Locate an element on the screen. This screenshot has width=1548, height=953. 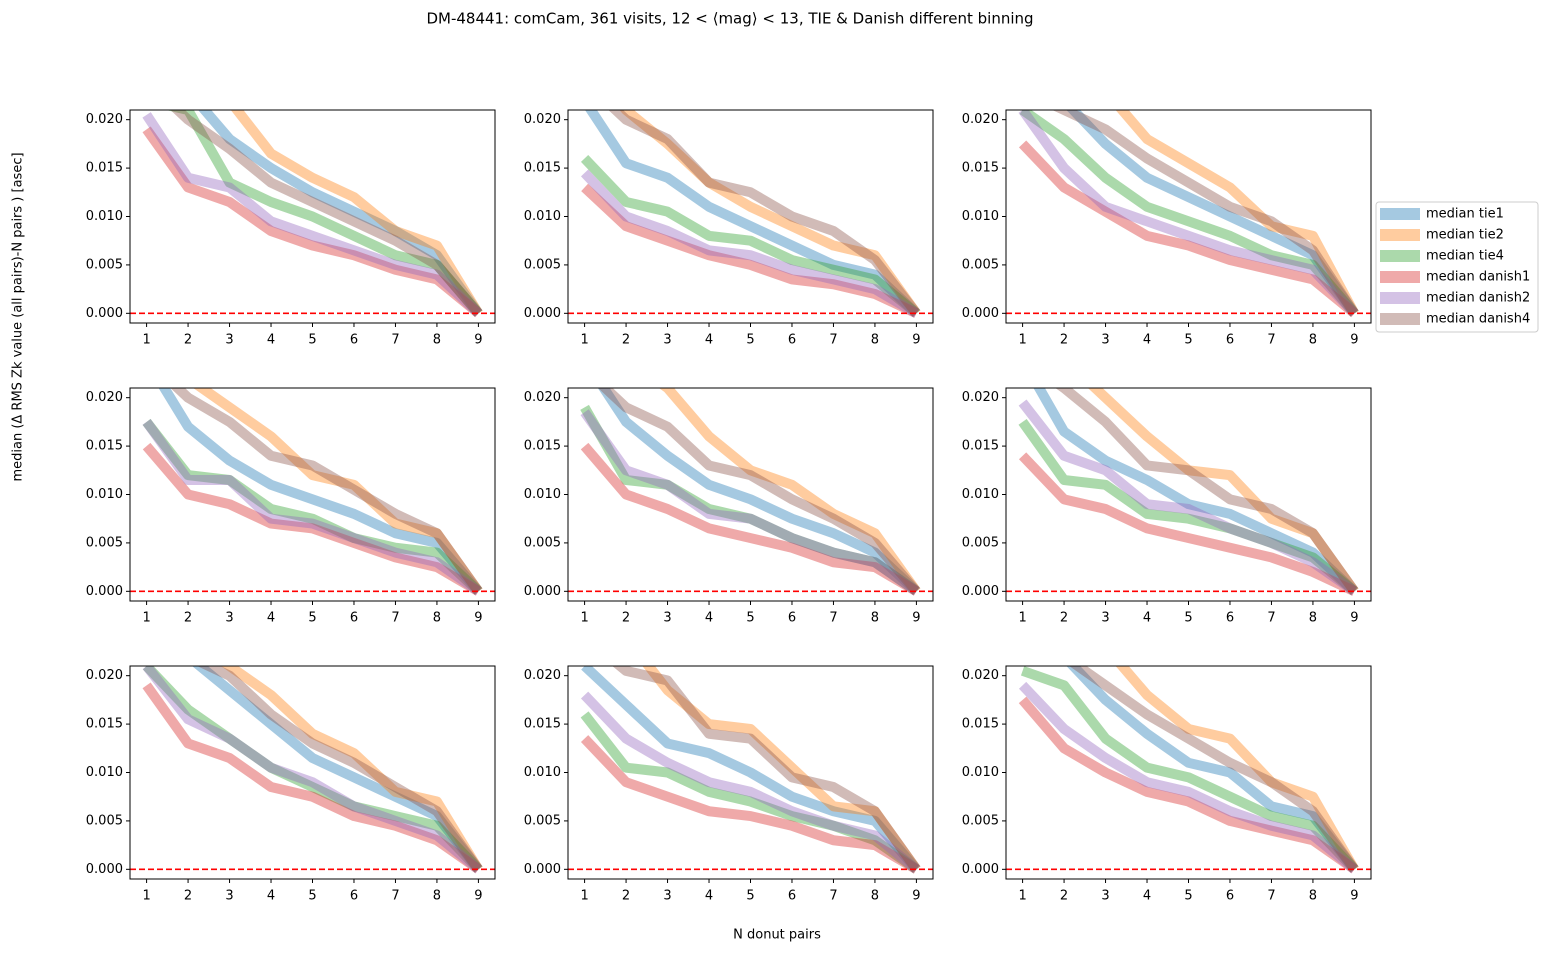
legend-label: median tie1 is located at coordinates (1465, 214).